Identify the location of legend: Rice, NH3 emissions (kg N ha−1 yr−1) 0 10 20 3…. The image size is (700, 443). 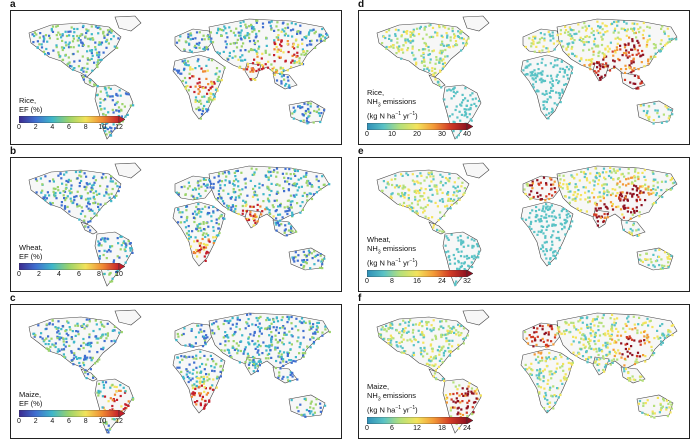
(421, 113).